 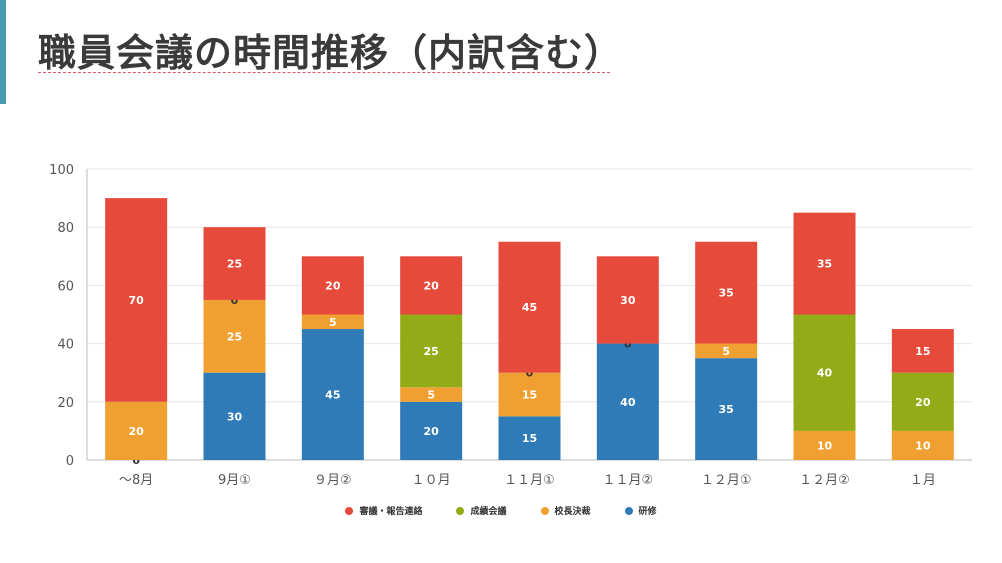 What do you see at coordinates (431, 480) in the screenshot?
I see `x-tick-label: １０月` at bounding box center [431, 480].